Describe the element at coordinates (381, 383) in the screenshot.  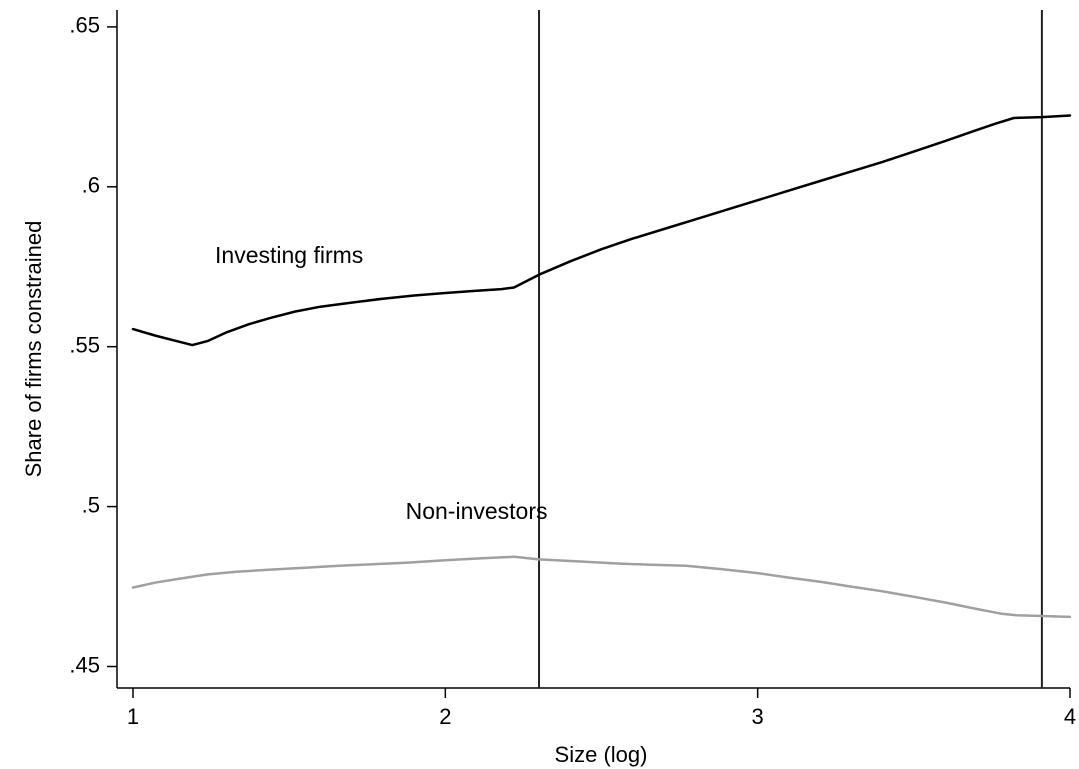
I see `series-labels: Investing firms Non-investors` at that location.